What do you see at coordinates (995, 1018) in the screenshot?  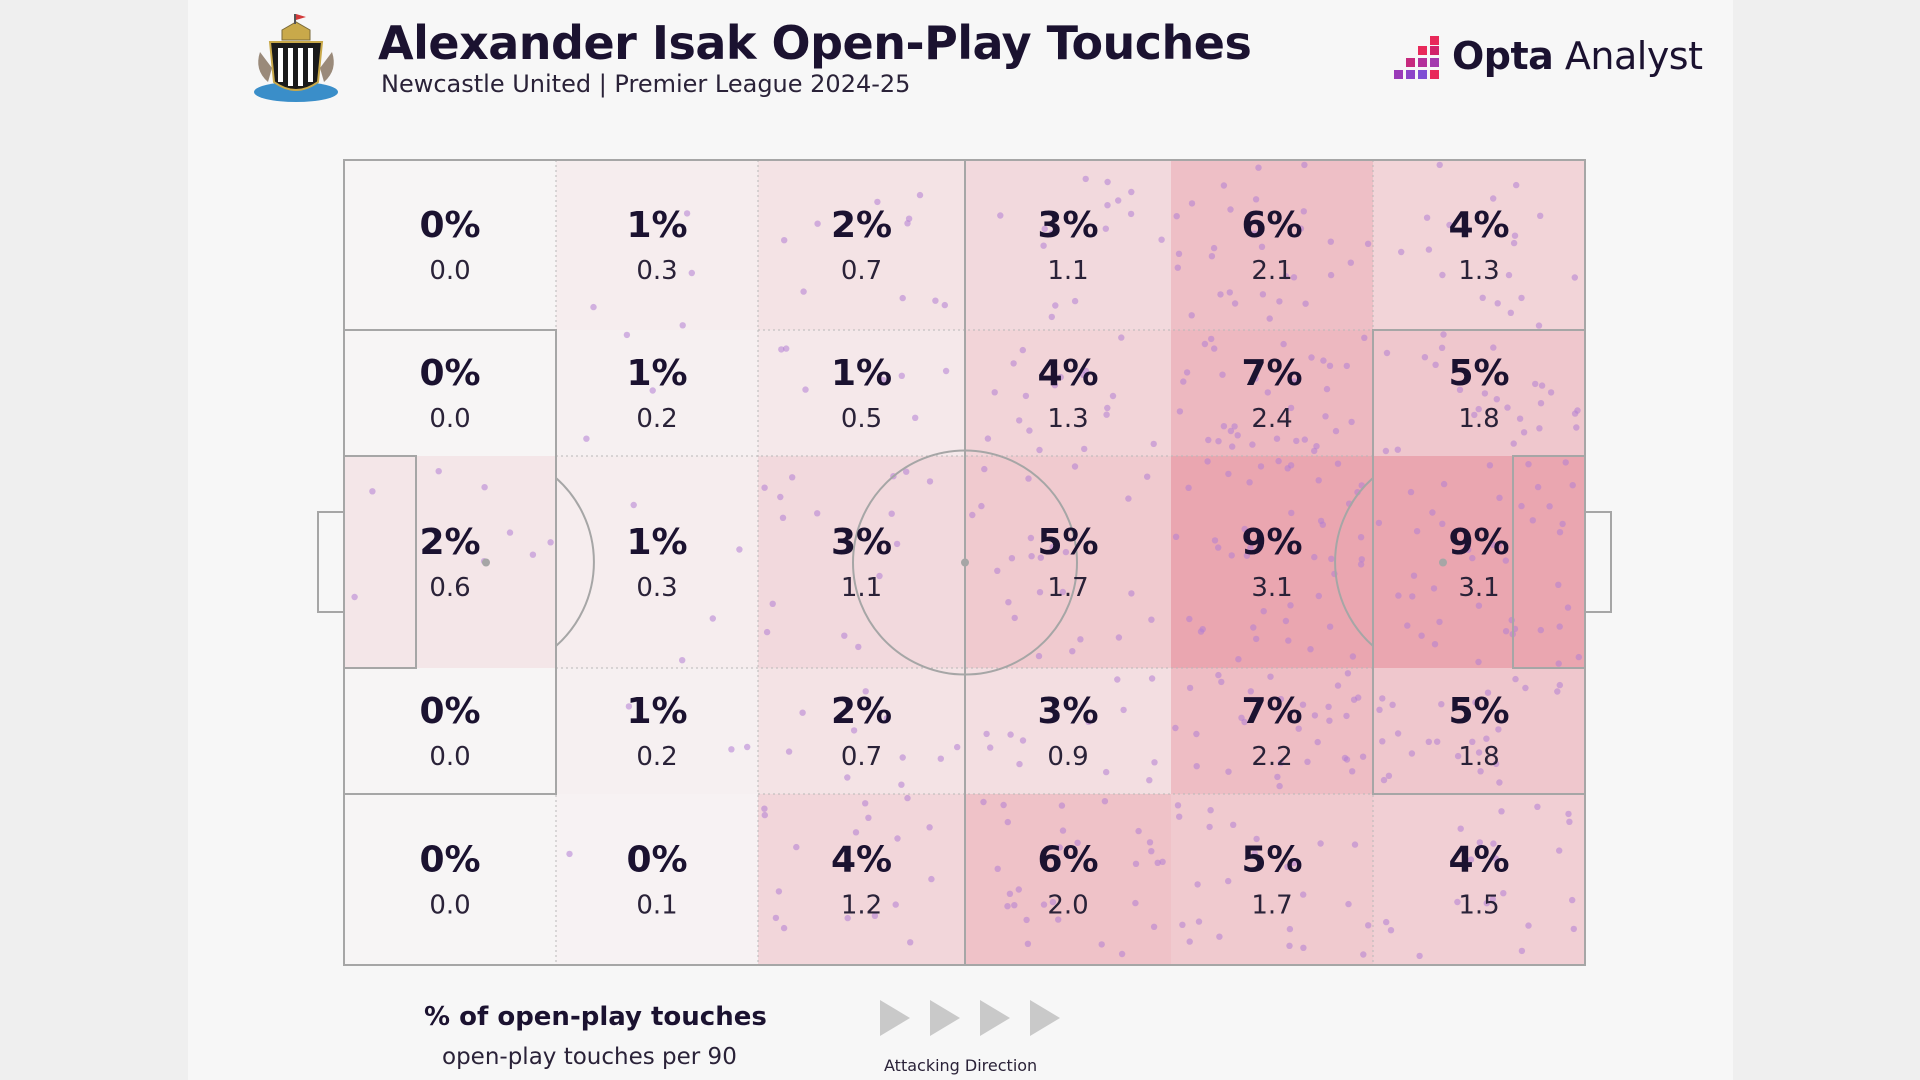 I see `direction-arrow-icon` at bounding box center [995, 1018].